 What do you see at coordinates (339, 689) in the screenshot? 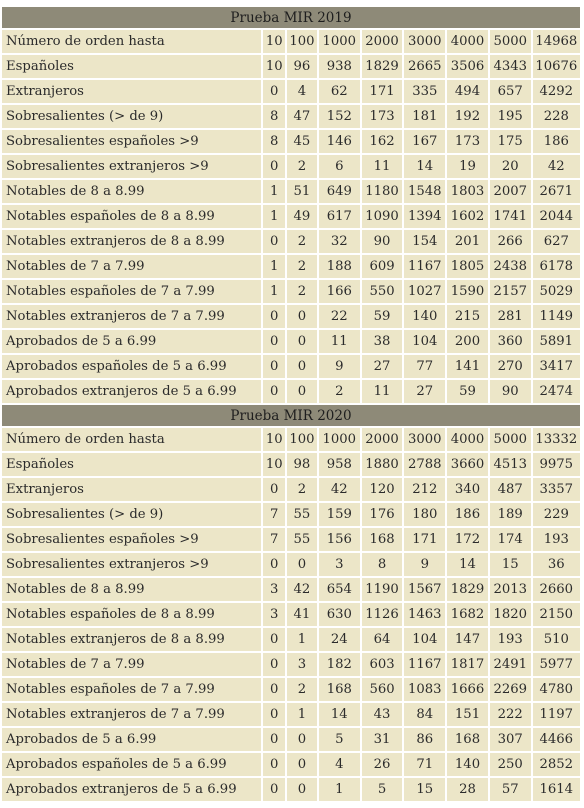
I see `table-cell: 168` at bounding box center [339, 689].